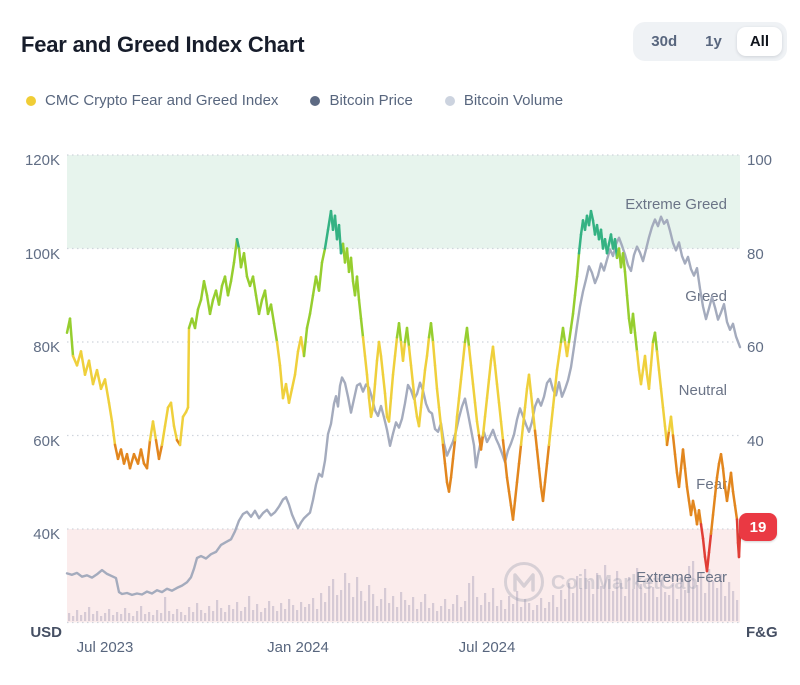  What do you see at coordinates (105, 647) in the screenshot?
I see `x-axis-tick-jul-2023: Jul 2023` at bounding box center [105, 647].